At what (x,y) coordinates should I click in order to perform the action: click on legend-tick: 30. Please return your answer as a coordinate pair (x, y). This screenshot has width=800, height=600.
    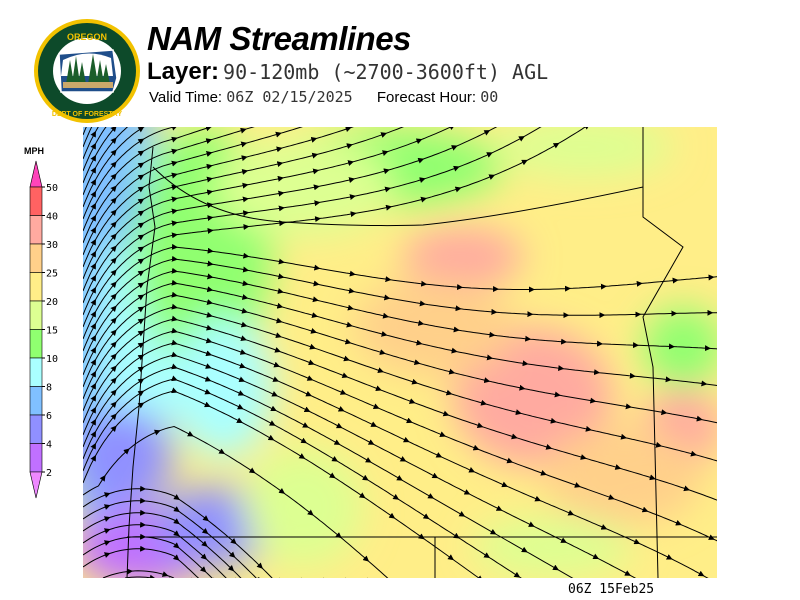
    Looking at the image, I should click on (52, 245).